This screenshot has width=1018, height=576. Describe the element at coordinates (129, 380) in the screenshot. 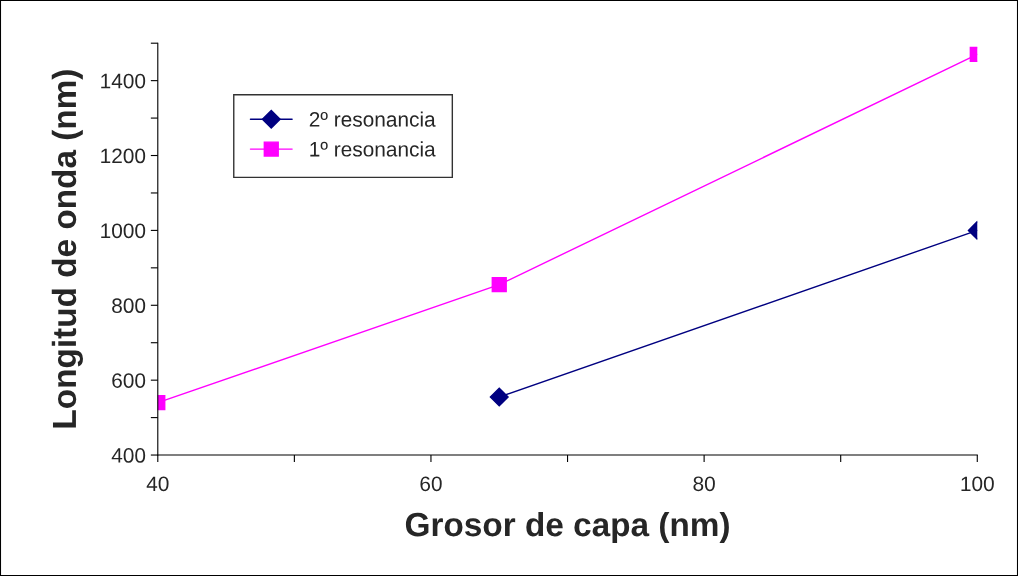

I see `y-tick-label: 600` at that location.